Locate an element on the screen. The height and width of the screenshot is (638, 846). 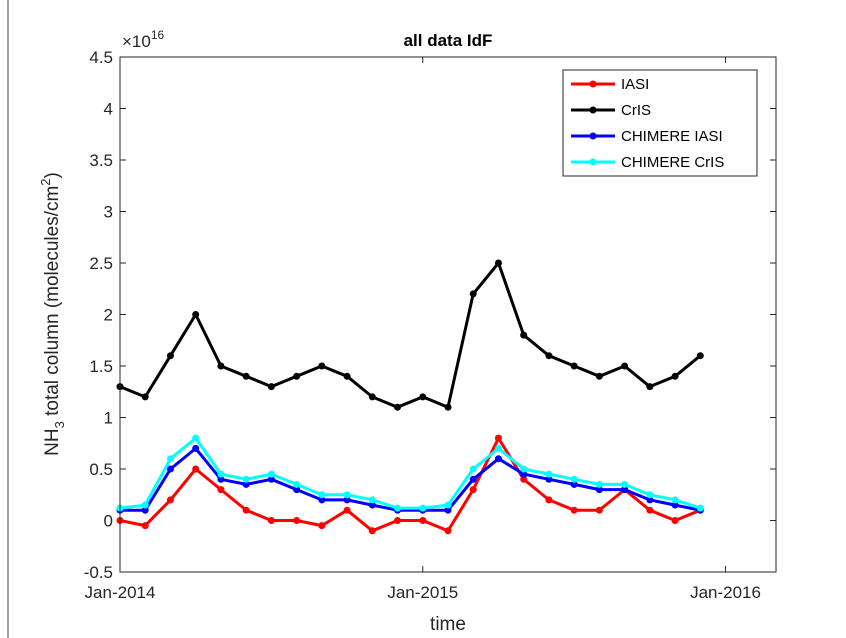
y-axis-label: NH3 total column (molecules/cm2) is located at coordinates (52, 314).